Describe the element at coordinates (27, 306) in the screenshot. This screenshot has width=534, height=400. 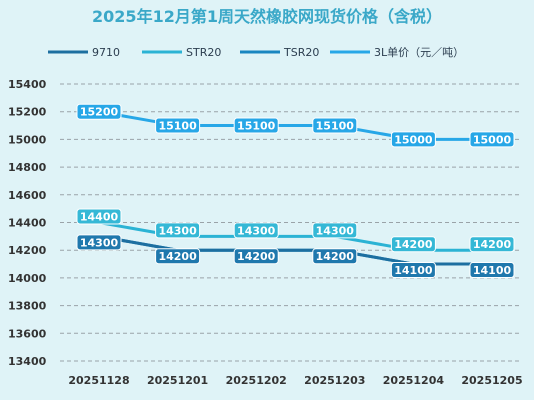
I see `y-tick-label: 13800` at that location.